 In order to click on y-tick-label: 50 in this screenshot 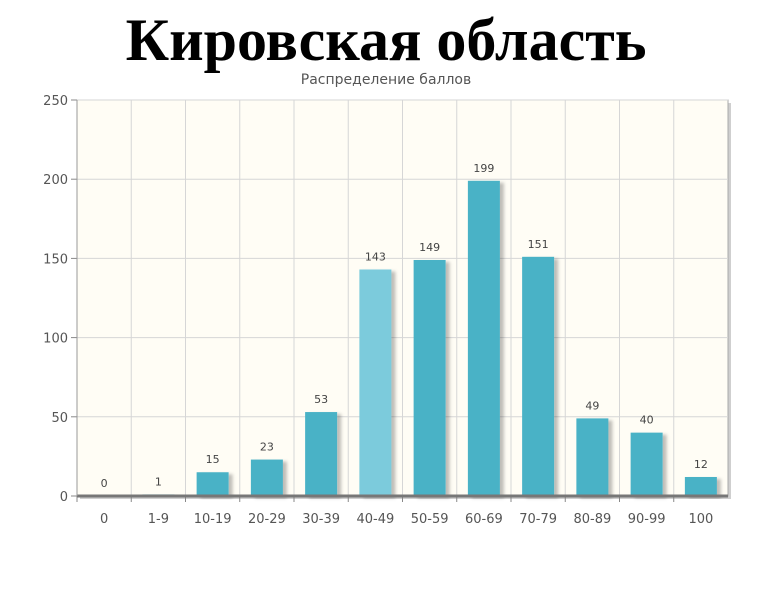, I will do `click(59, 418)`.